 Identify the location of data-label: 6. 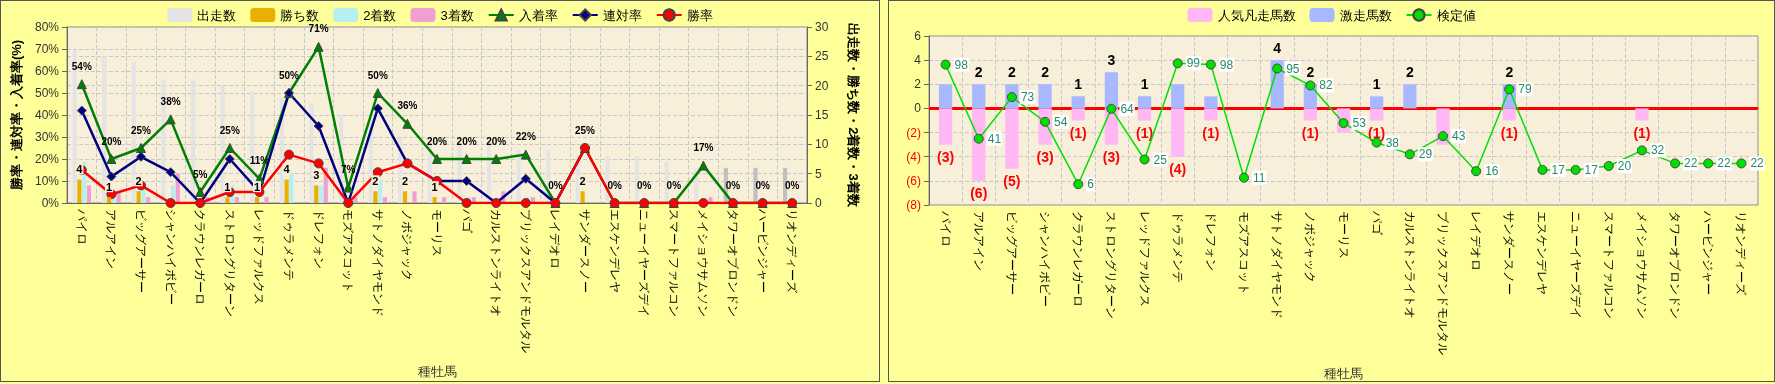
(1091, 184).